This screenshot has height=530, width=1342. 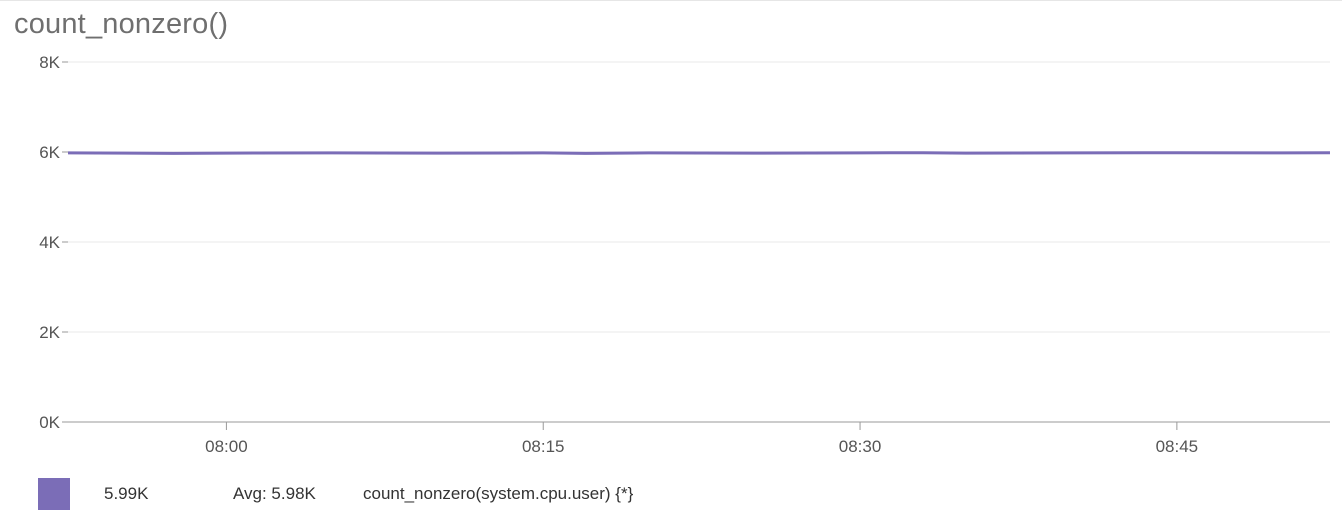 I want to click on series-line, so click(x=699, y=153).